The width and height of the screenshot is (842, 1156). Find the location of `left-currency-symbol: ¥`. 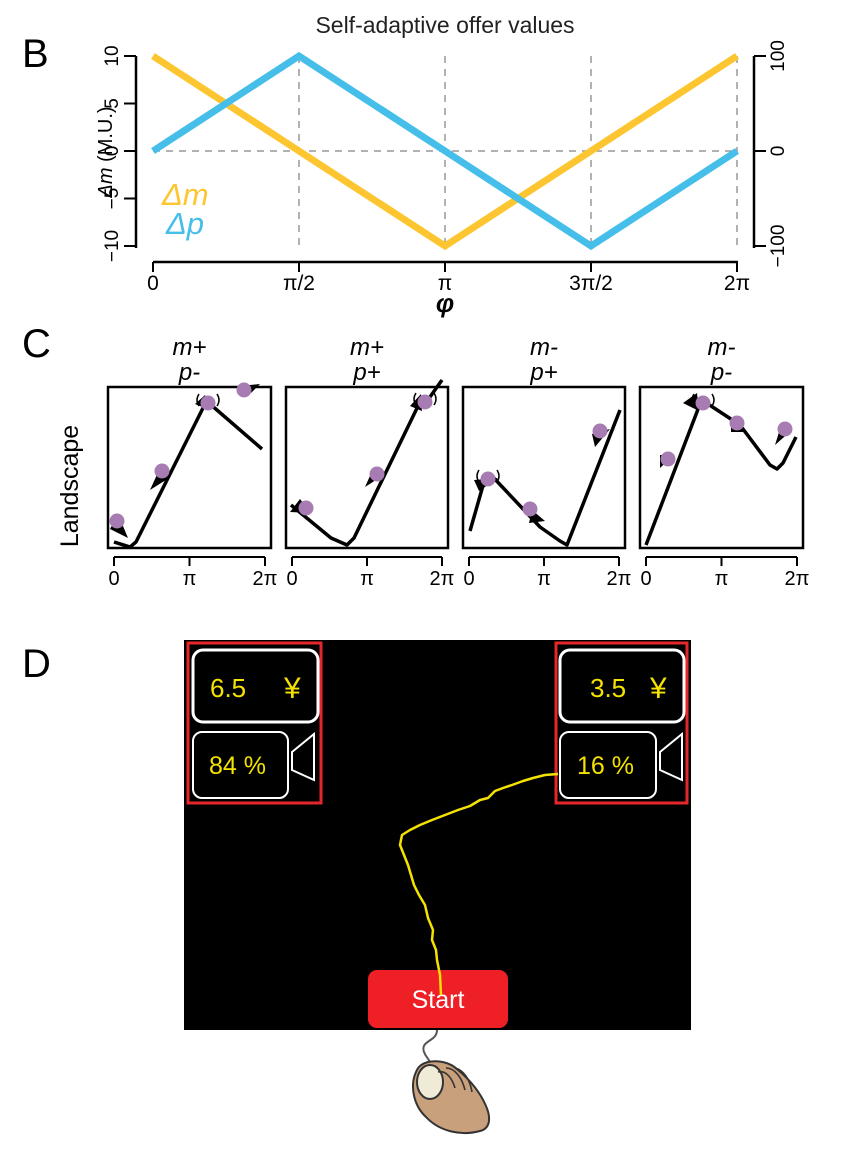

left-currency-symbol: ¥ is located at coordinates (292, 688).